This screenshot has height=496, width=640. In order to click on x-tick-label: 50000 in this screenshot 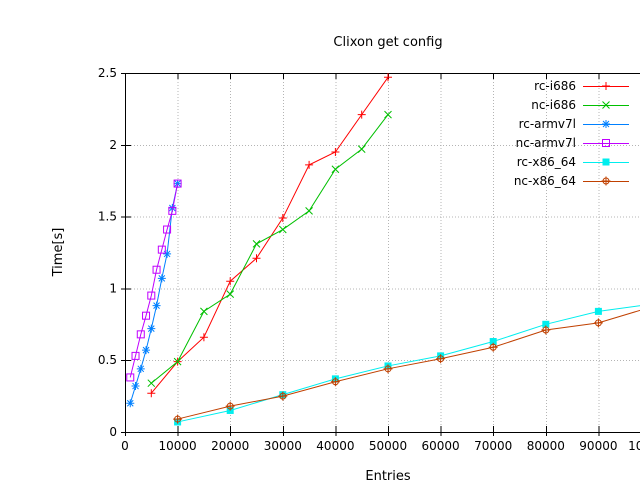, I will do `click(388, 446)`.